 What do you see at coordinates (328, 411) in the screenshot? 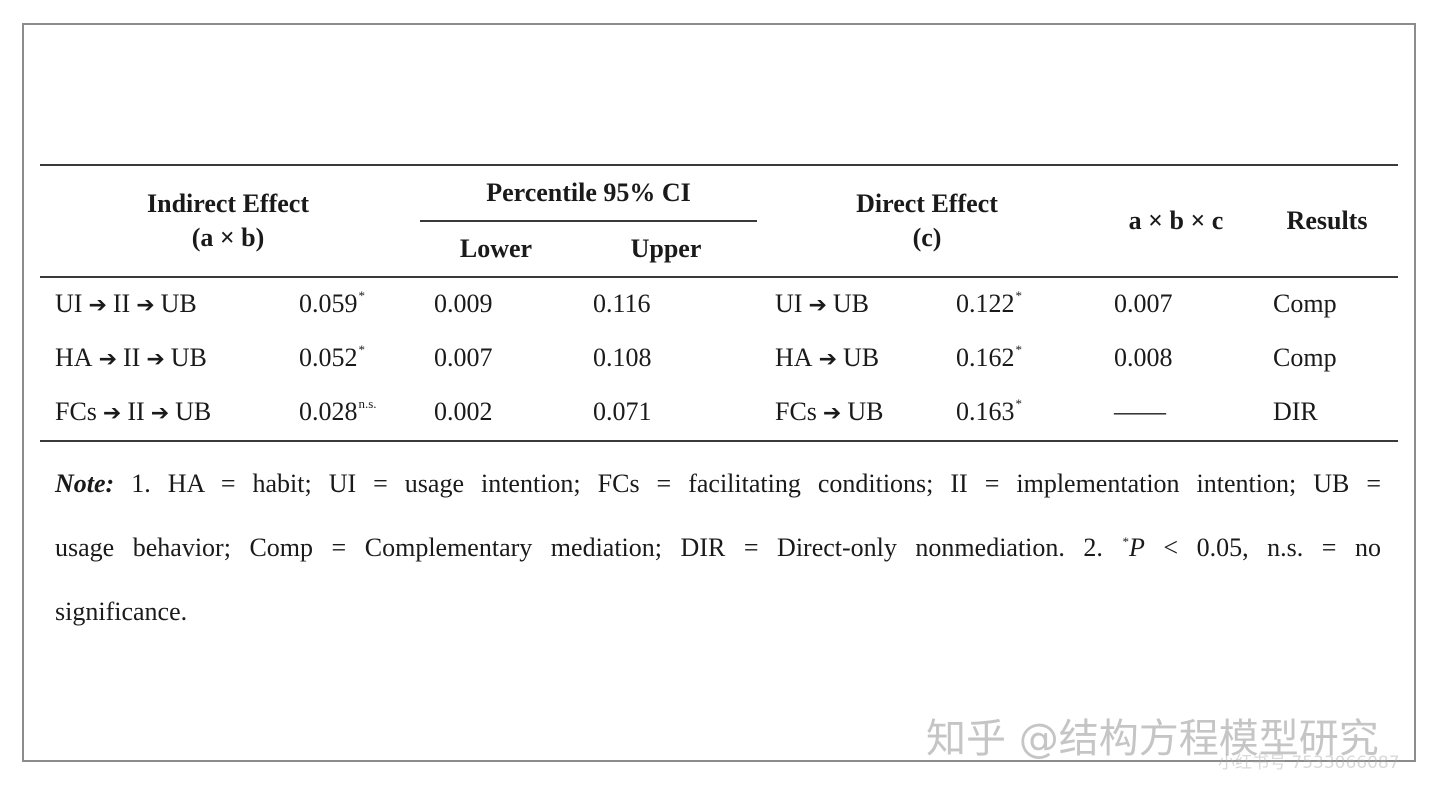
I see `indirect-value-number: 0.028` at bounding box center [328, 411].